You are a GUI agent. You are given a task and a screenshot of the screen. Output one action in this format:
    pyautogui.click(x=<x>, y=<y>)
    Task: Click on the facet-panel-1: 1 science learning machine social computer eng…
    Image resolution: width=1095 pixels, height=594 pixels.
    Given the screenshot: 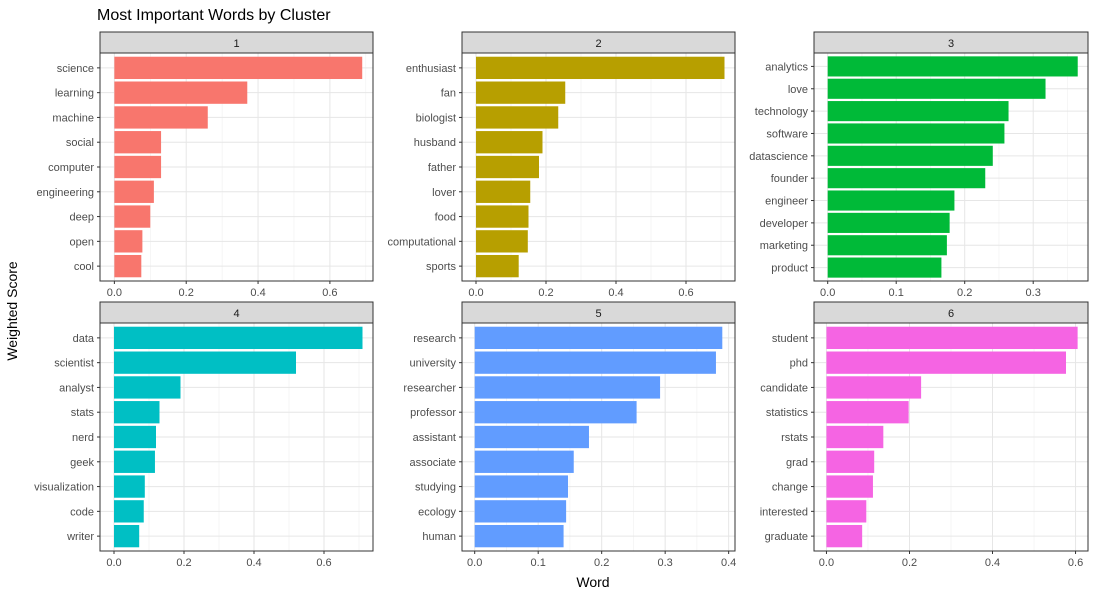 What is the action you would take?
    pyautogui.click(x=205, y=165)
    